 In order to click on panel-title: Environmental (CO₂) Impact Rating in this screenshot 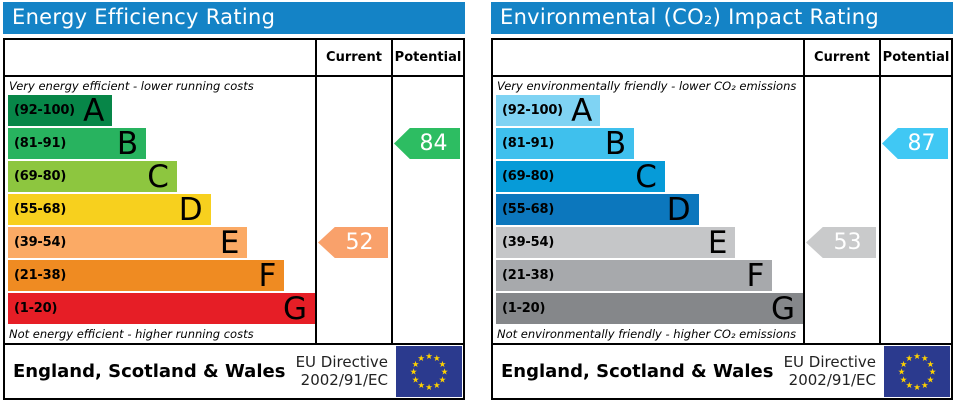, I will do `click(690, 17)`.